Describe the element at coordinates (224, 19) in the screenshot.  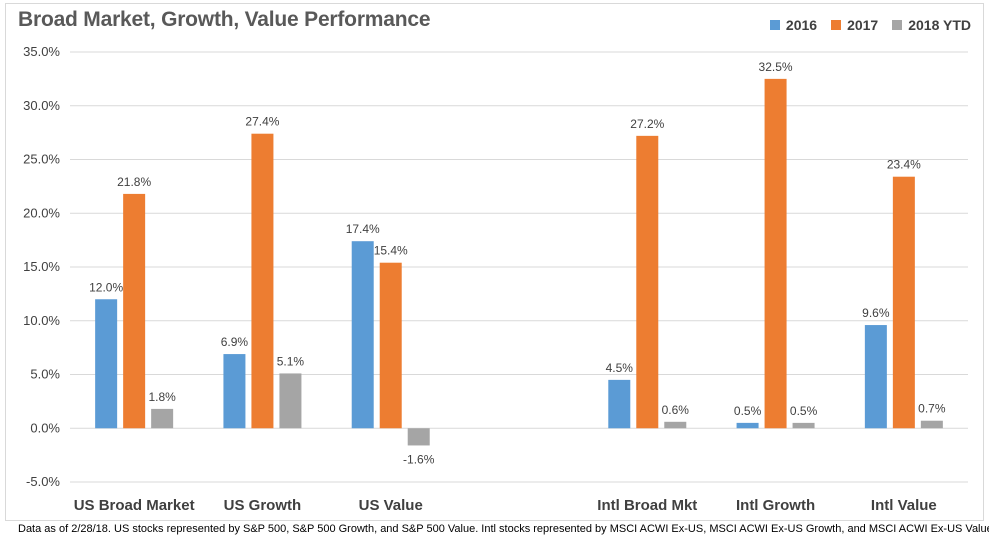
I see `chart-title: Broad Market, Growth, Value Performance` at that location.